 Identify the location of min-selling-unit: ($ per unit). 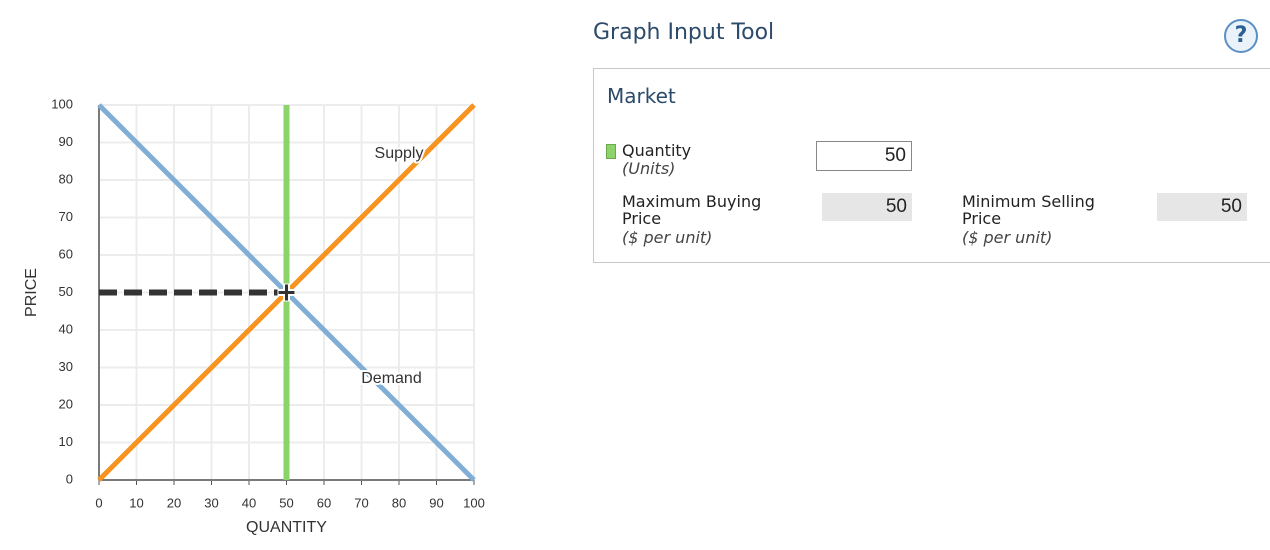
(1007, 237).